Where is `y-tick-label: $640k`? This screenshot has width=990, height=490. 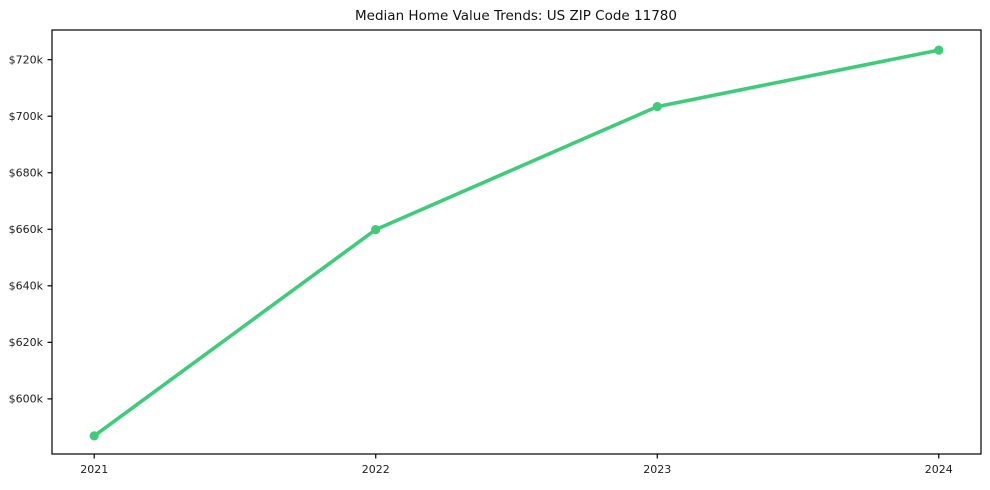 y-tick-label: $640k is located at coordinates (26, 286).